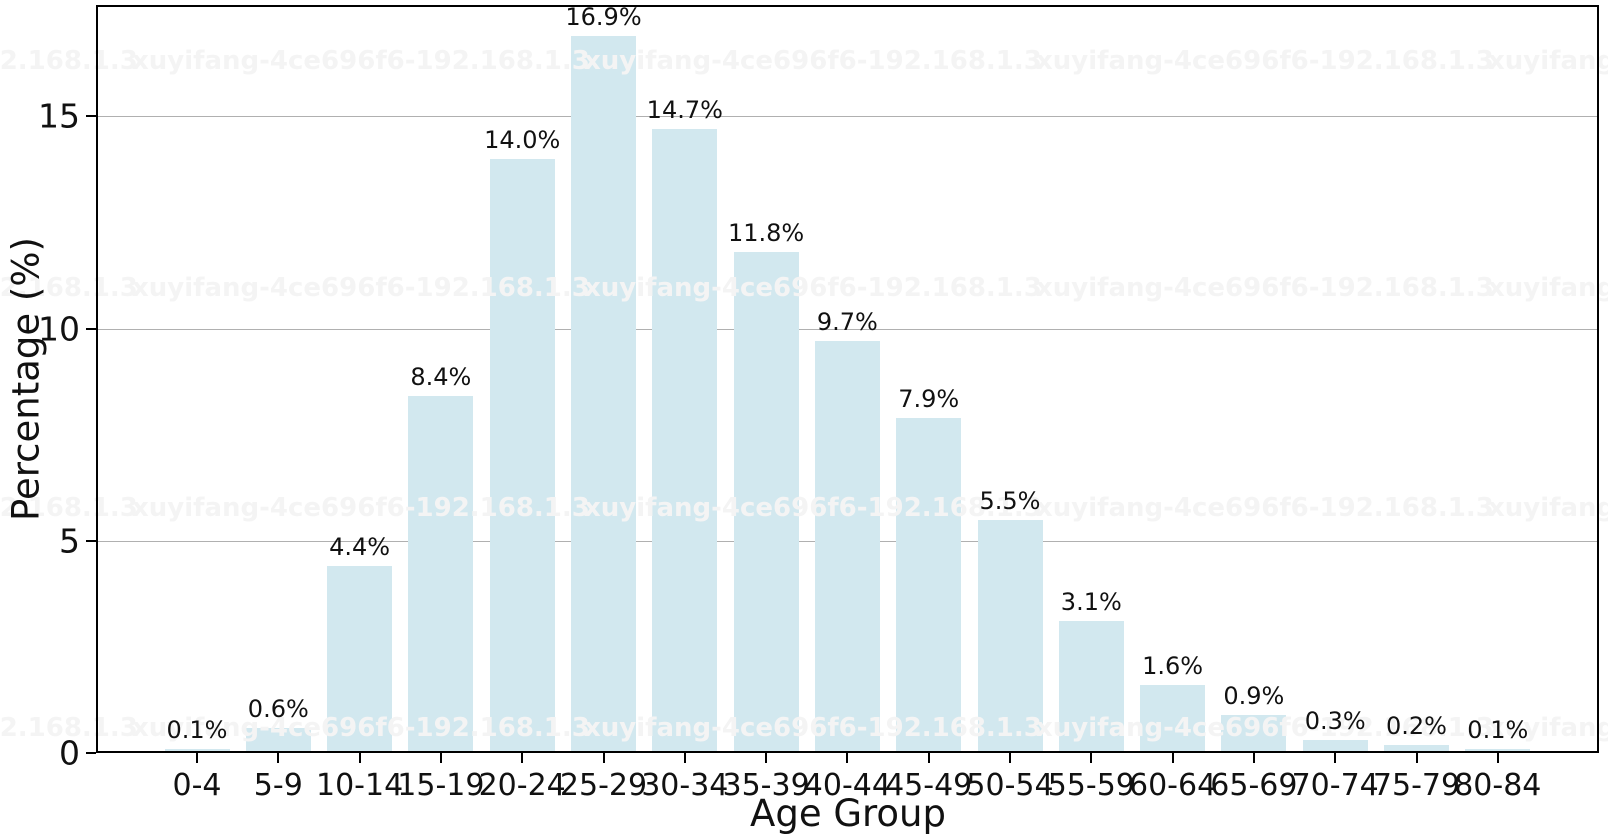 This screenshot has height=835, width=1608. I want to click on x-tick-label-45-49: 45-49, so click(929, 785).